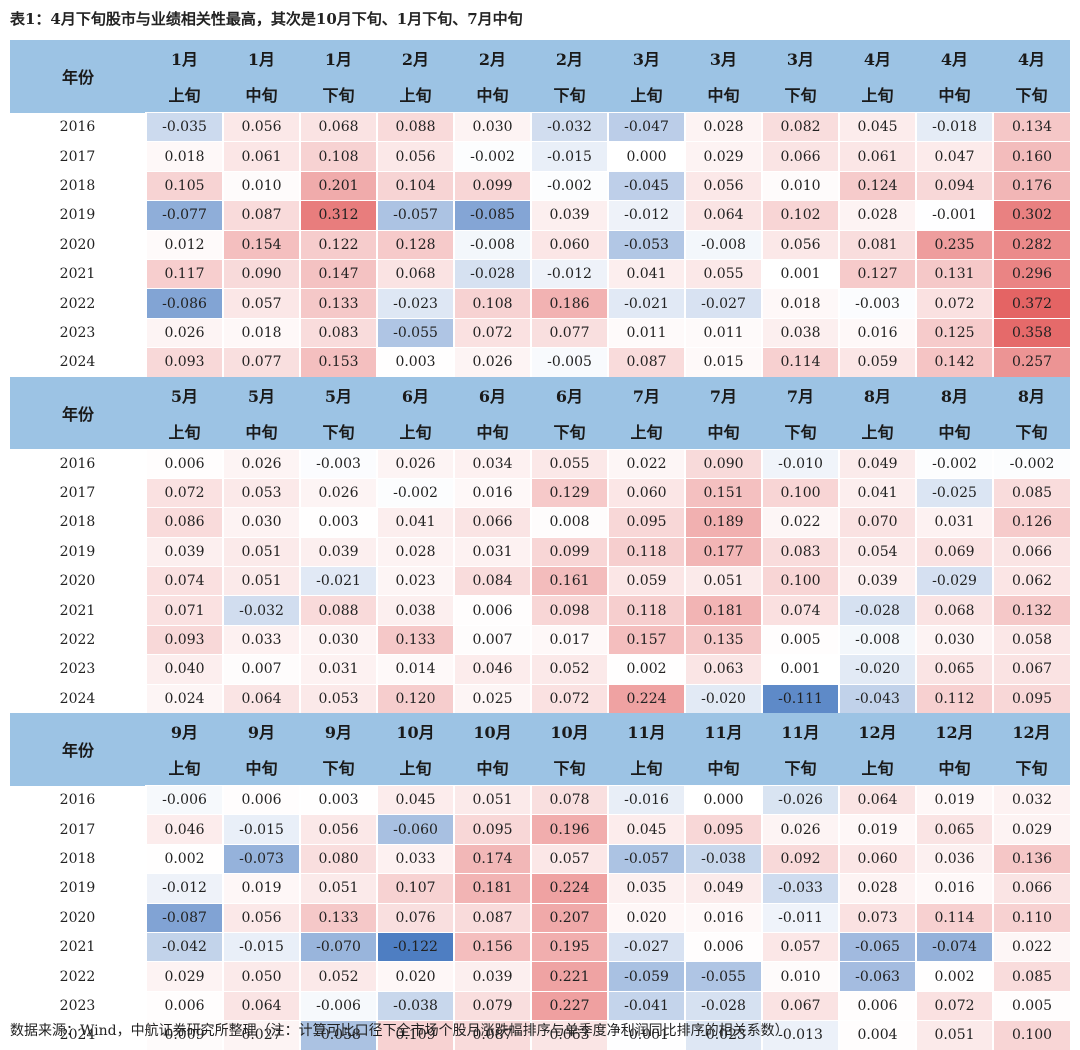 The image size is (1080, 1050). What do you see at coordinates (800, 581) in the screenshot?
I see `value-cell: 0.100` at bounding box center [800, 581].